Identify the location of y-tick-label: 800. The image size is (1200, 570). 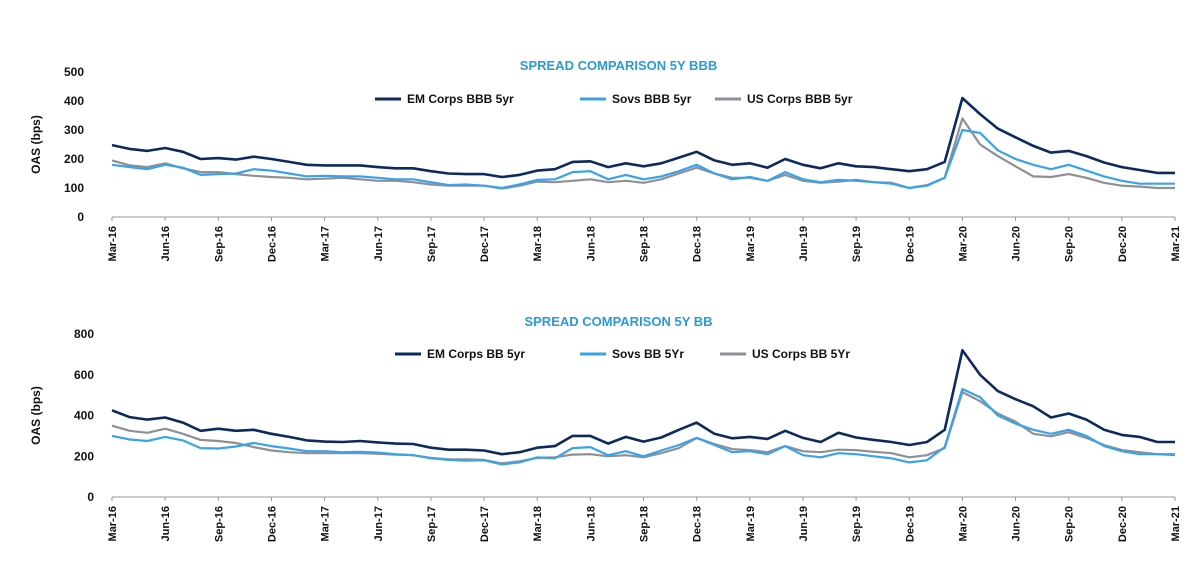
(84, 334).